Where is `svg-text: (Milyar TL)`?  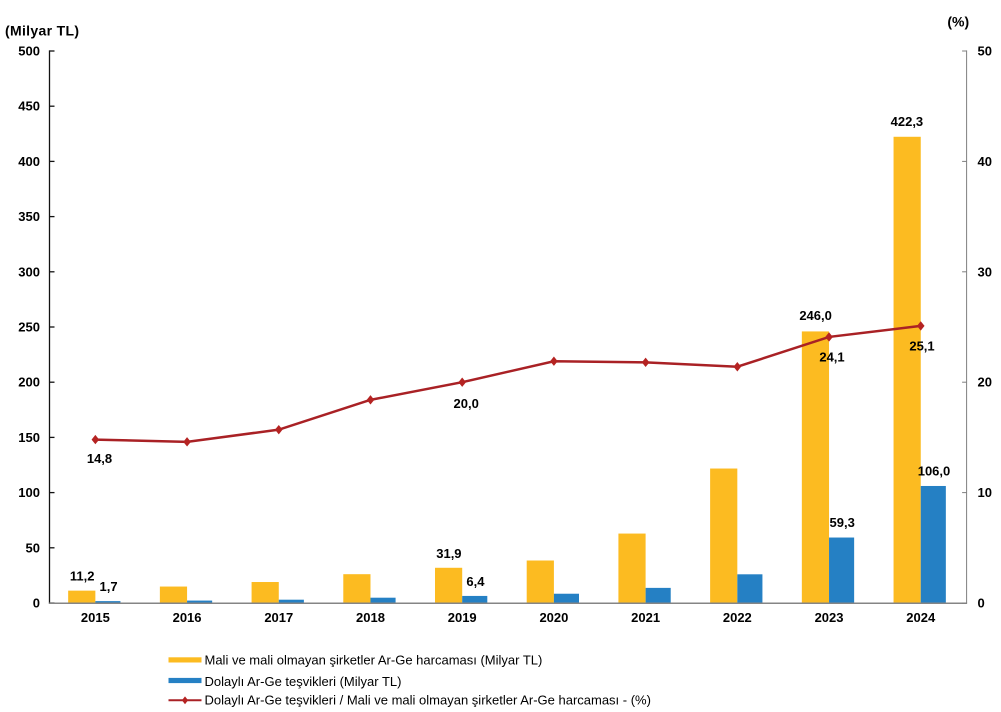
svg-text: (Milyar TL) is located at coordinates (42, 31).